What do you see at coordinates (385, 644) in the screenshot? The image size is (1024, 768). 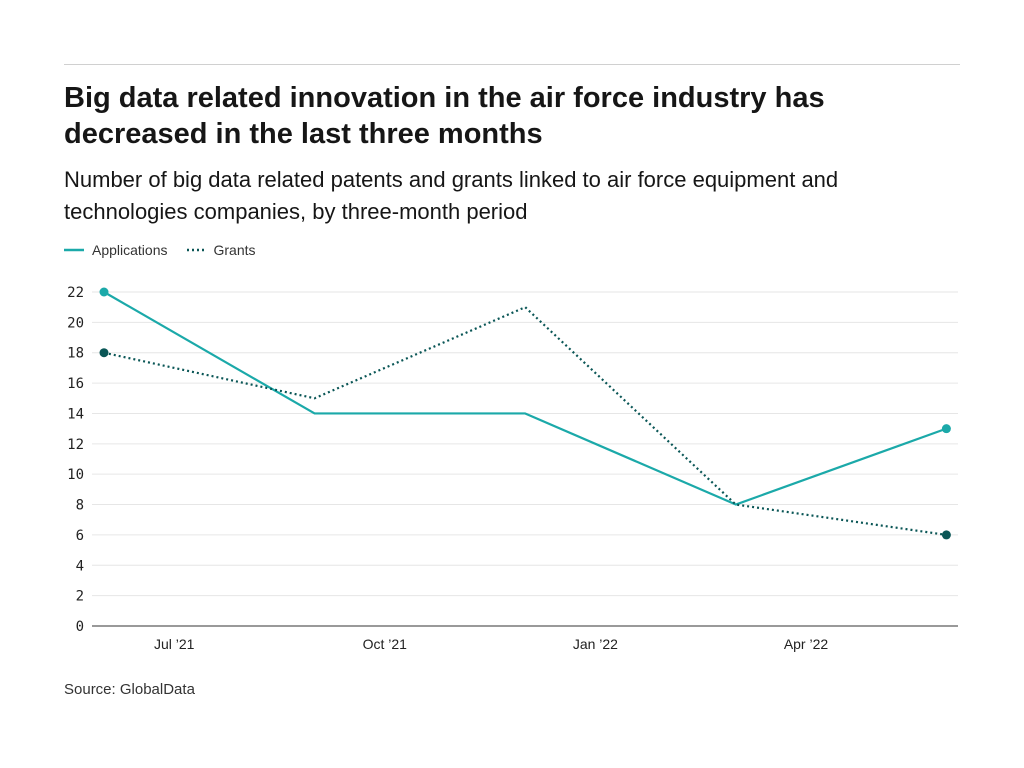 I see `x-tick-label: Oct ’21` at bounding box center [385, 644].